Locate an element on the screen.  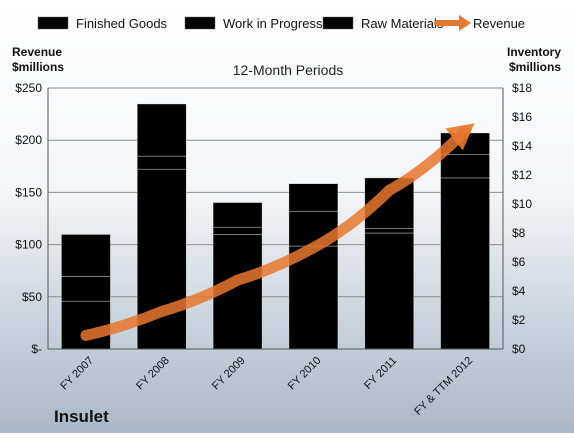
legend-swatch-work-in-progress is located at coordinates (200, 23).